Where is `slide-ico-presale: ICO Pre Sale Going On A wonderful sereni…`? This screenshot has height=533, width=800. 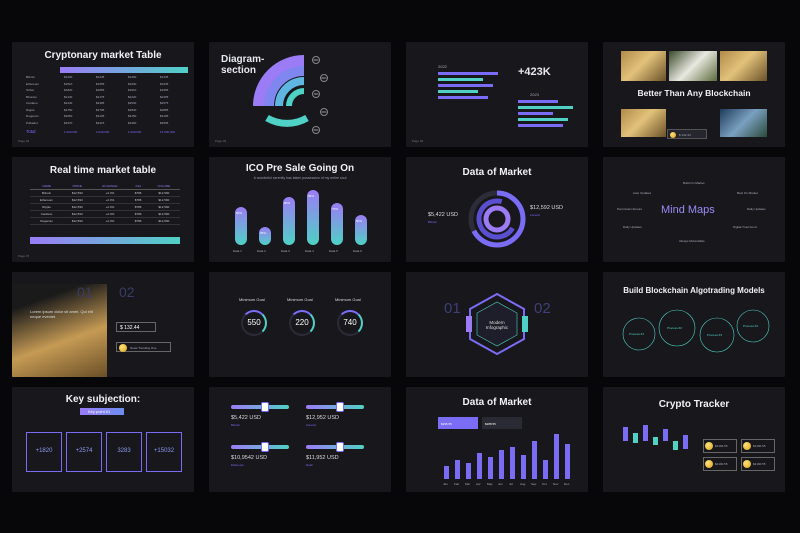
slide-ico-presale: ICO Pre Sale Going On A wonderful sereni… is located at coordinates (300, 209).